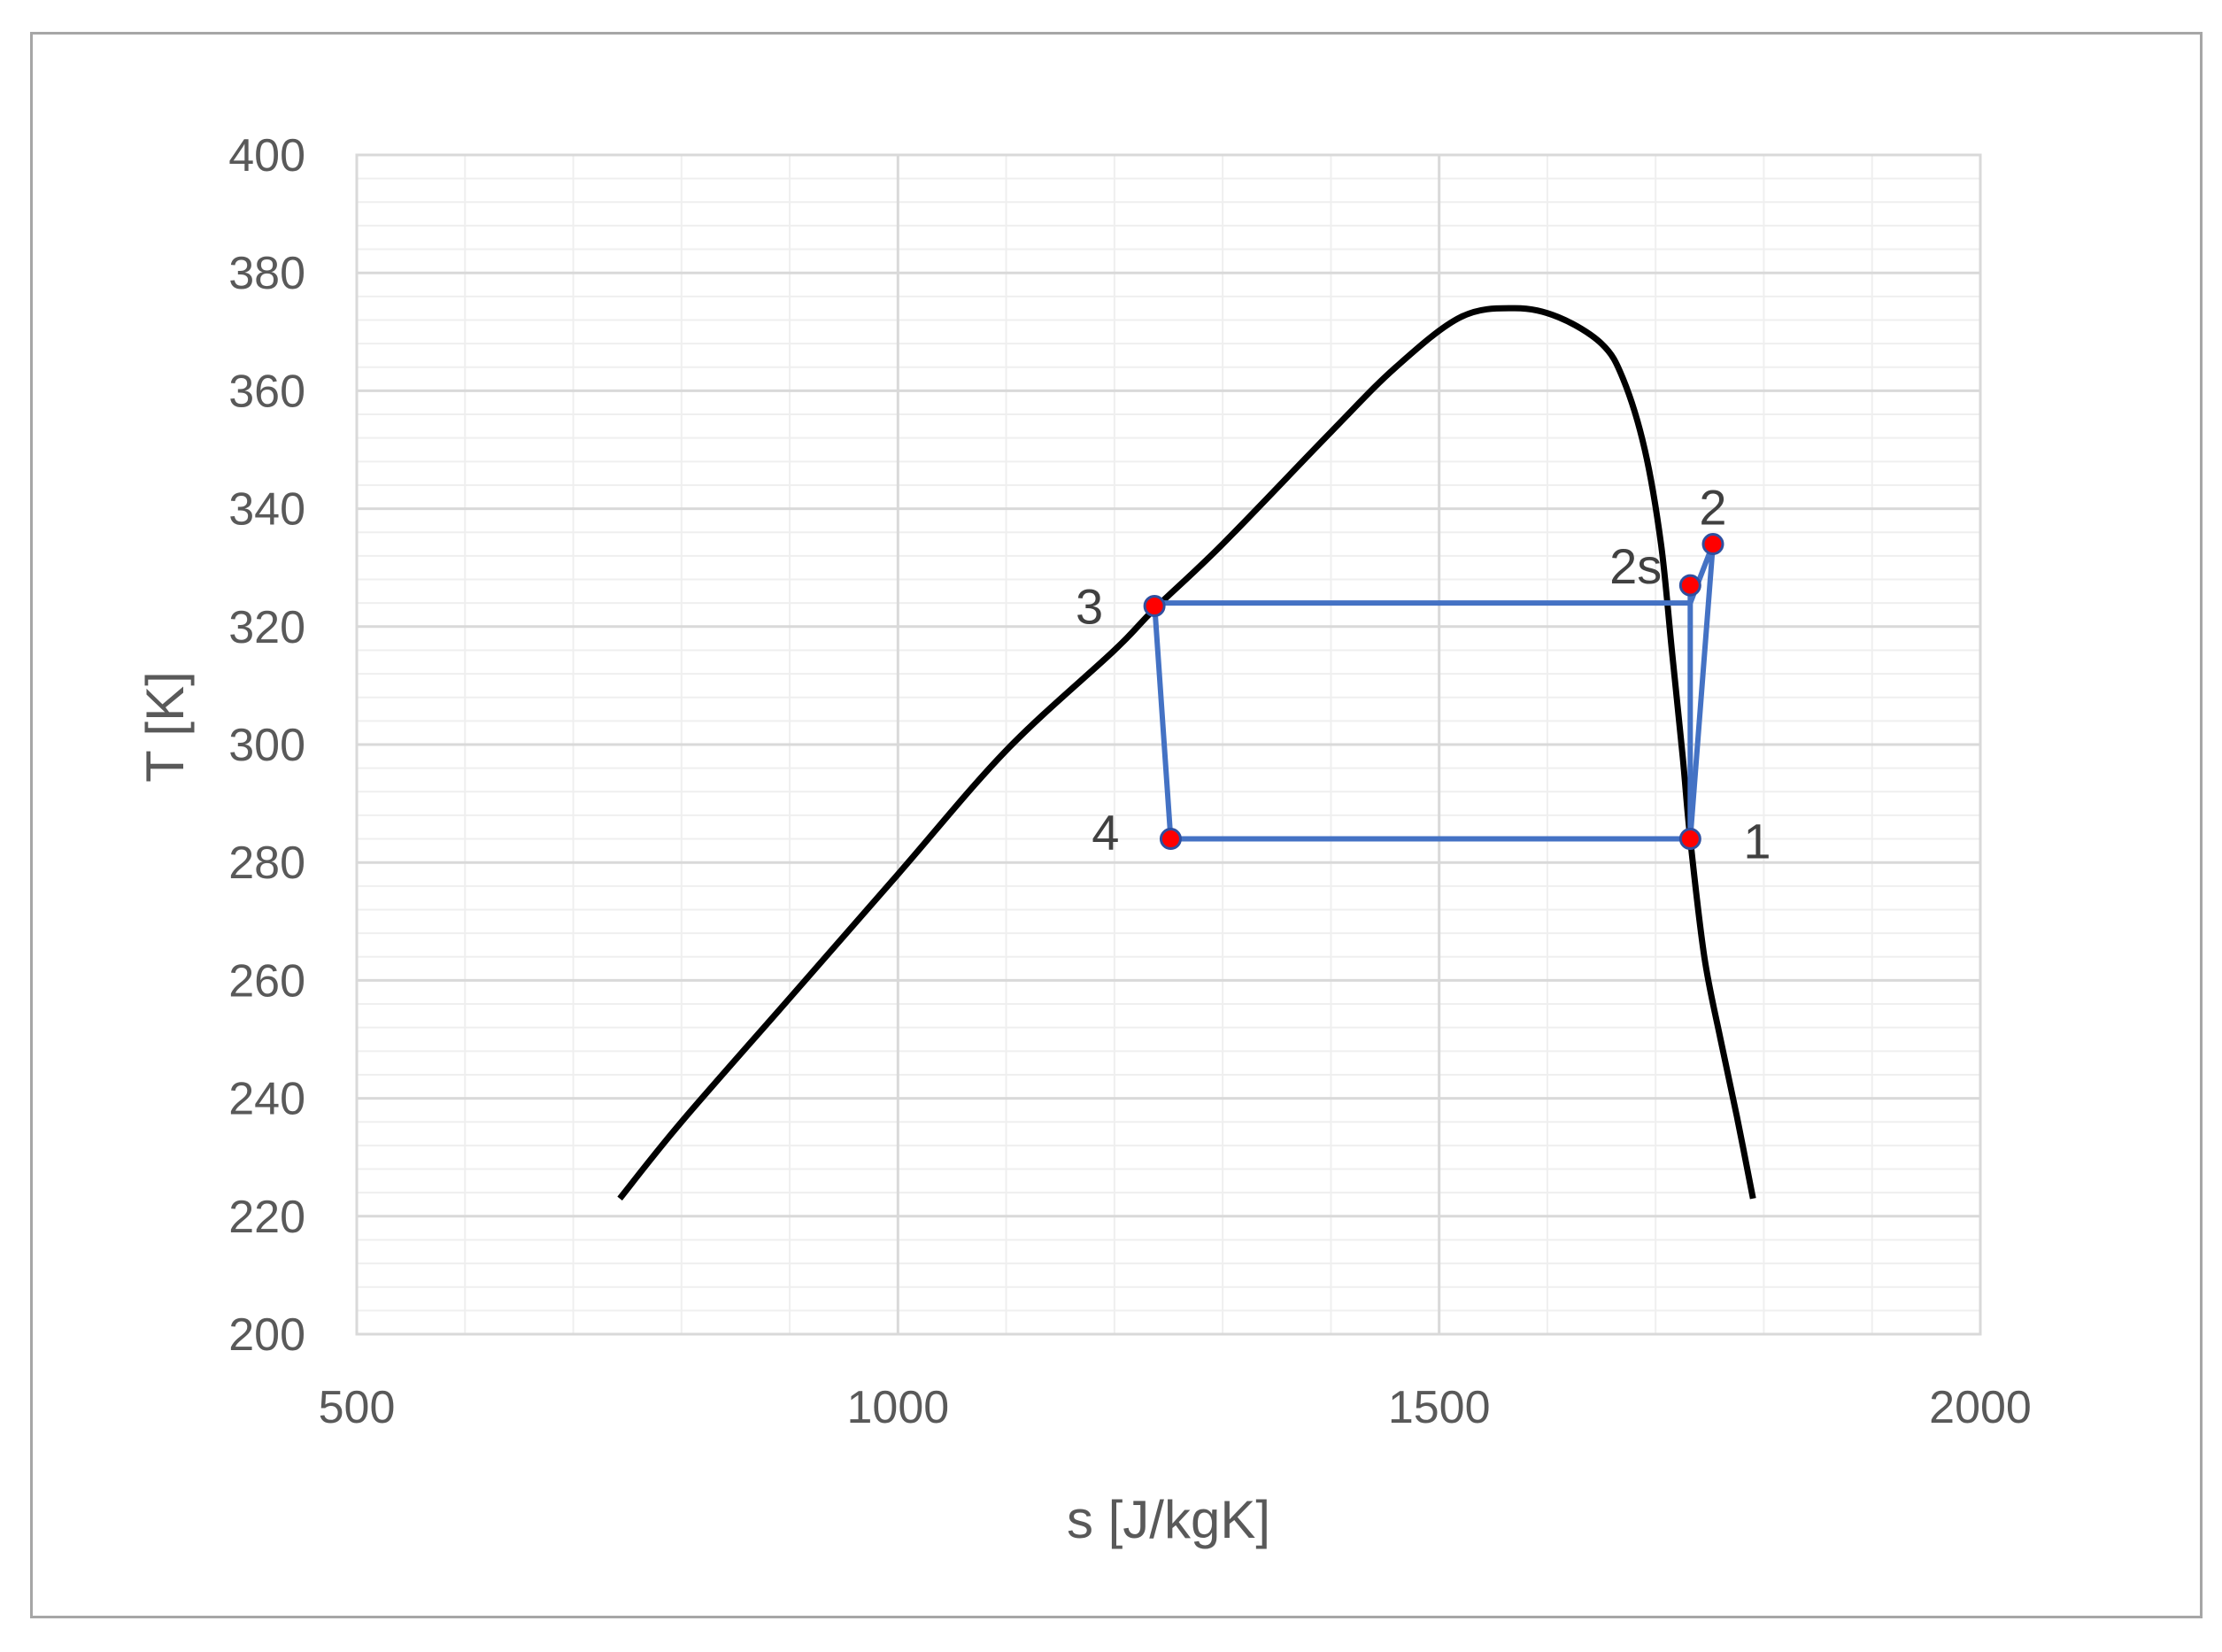 Image resolution: width=2222 pixels, height=1652 pixels. What do you see at coordinates (897, 1407) in the screenshot?
I see `x-tick-label: 1000` at bounding box center [897, 1407].